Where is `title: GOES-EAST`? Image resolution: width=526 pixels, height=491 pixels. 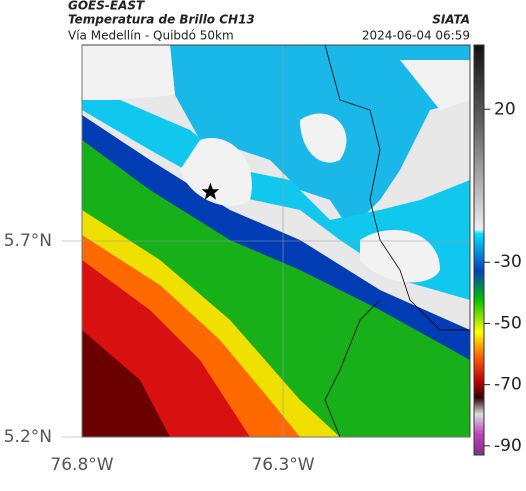 title: GOES-EAST is located at coordinates (106, 6).